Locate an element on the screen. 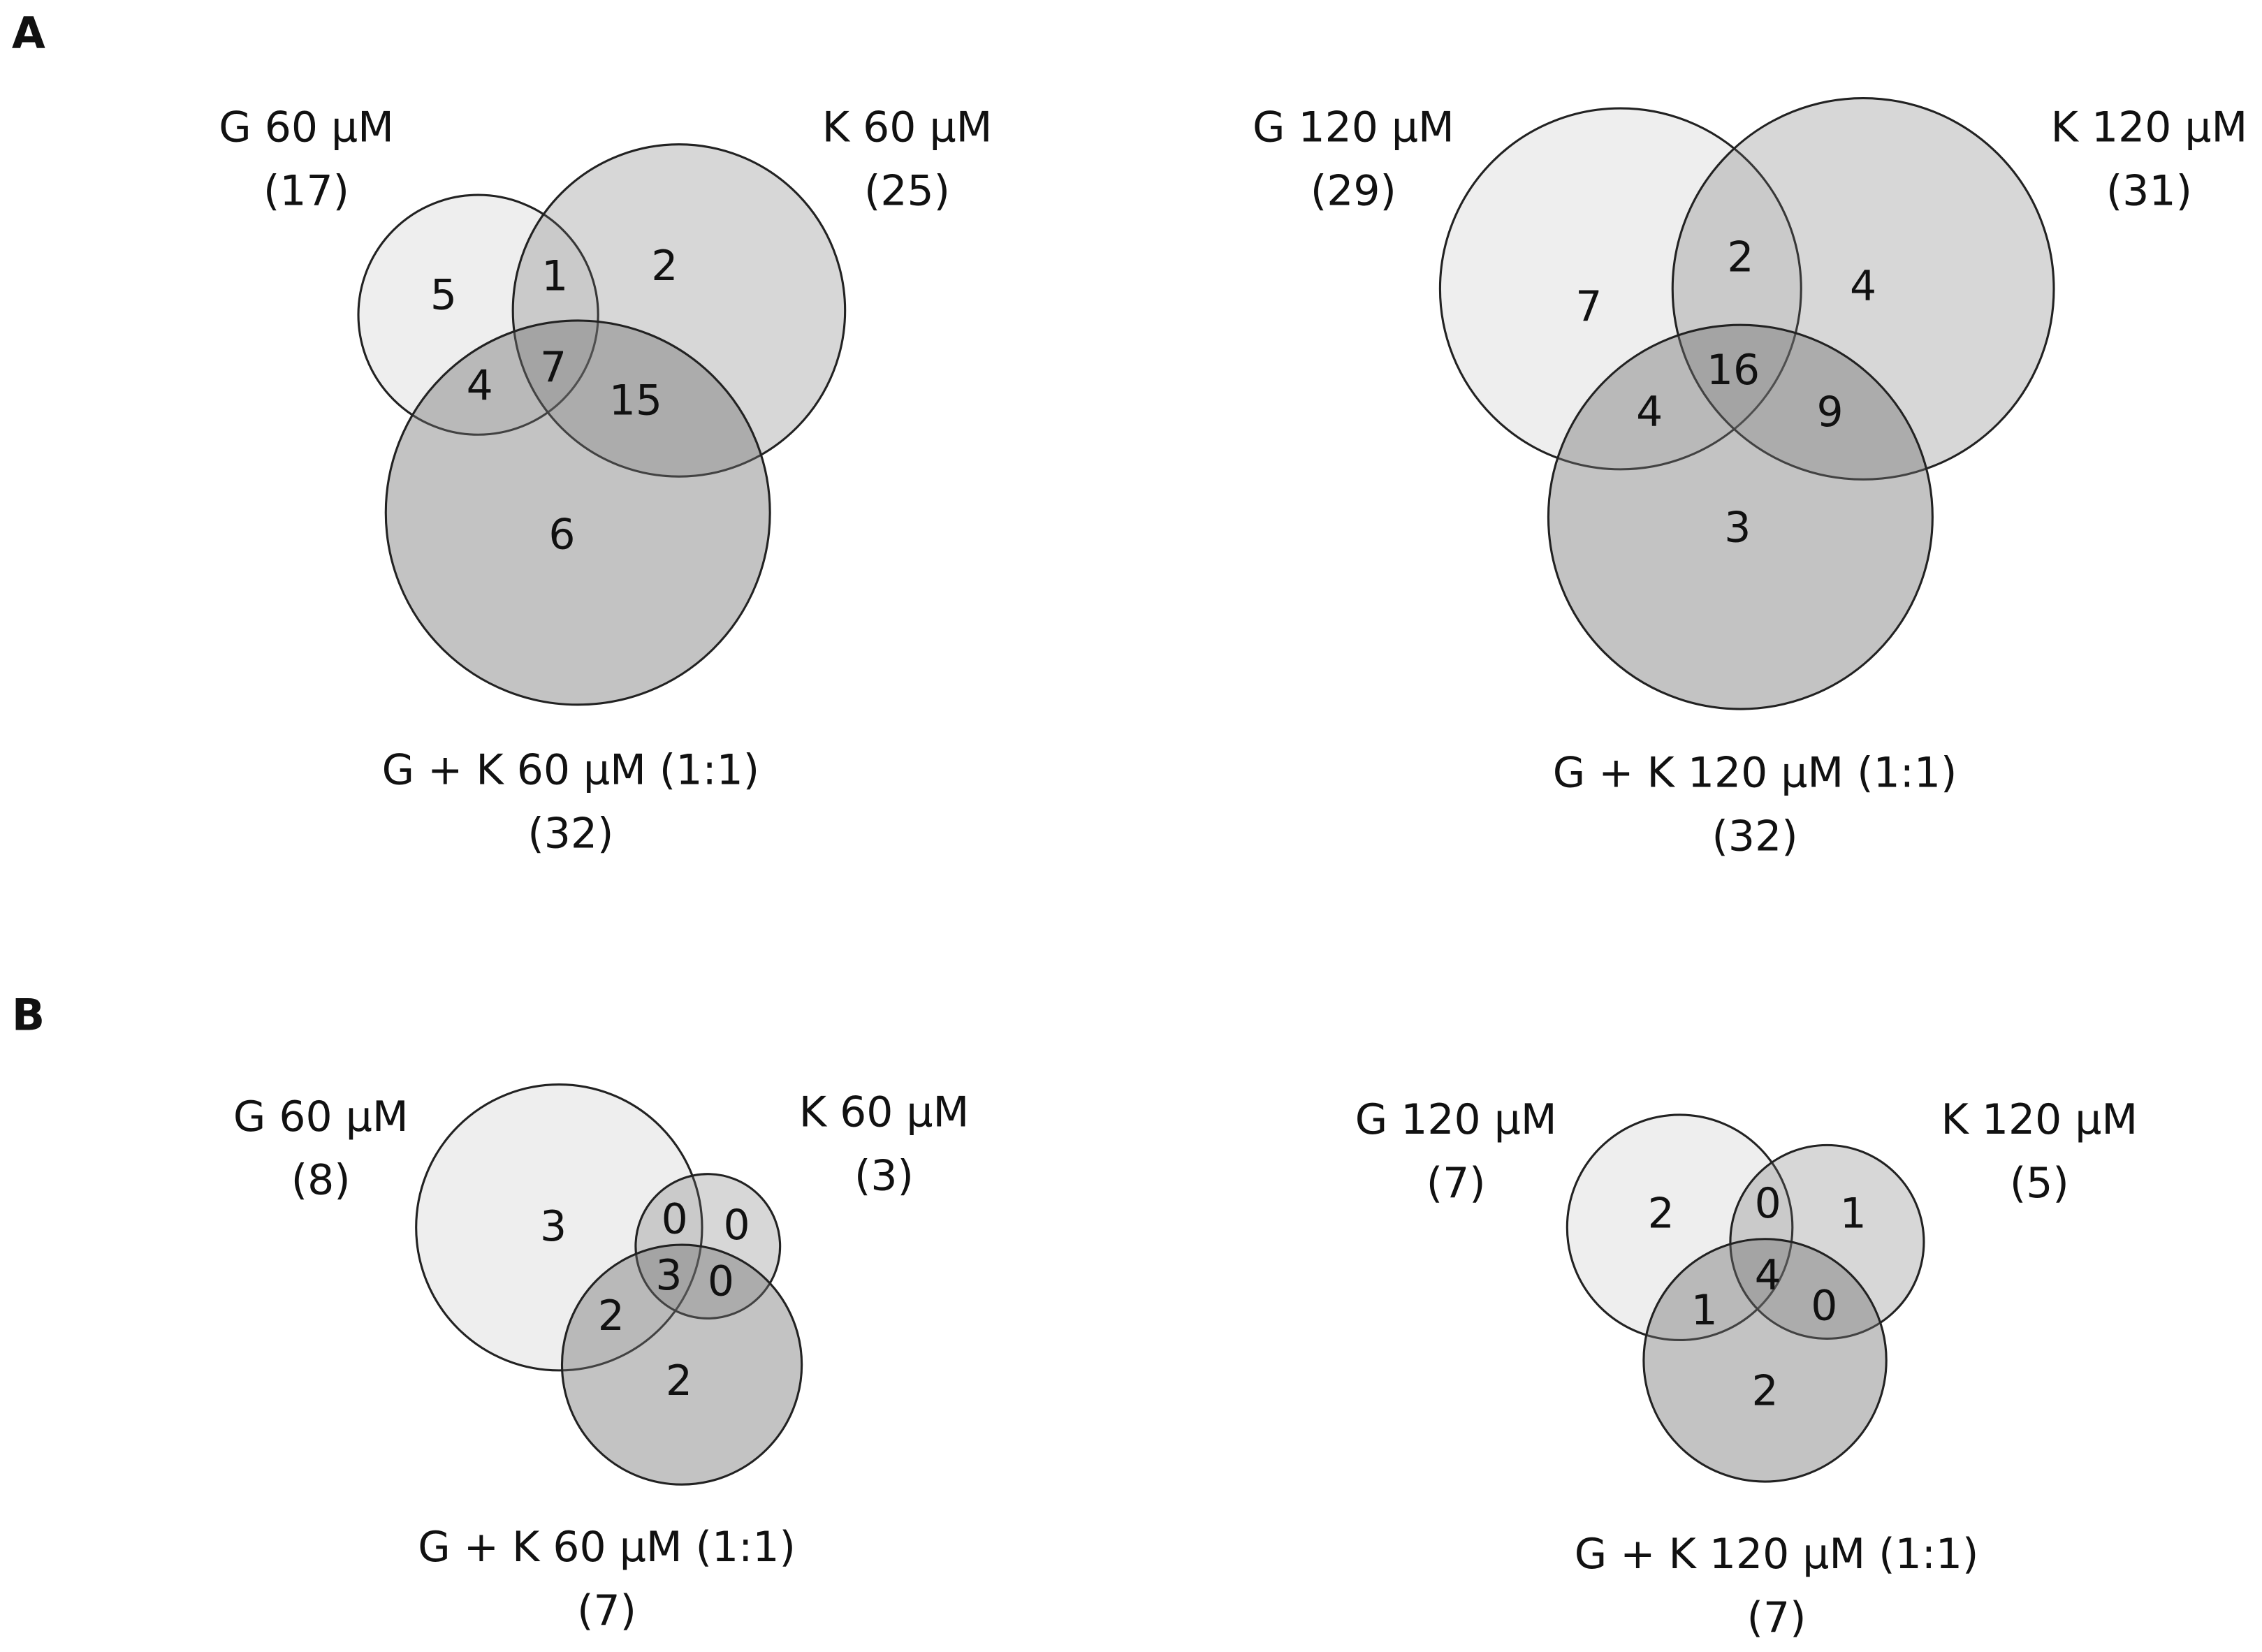 The height and width of the screenshot is (1652, 2262). region-count: 6 is located at coordinates (561, 535).